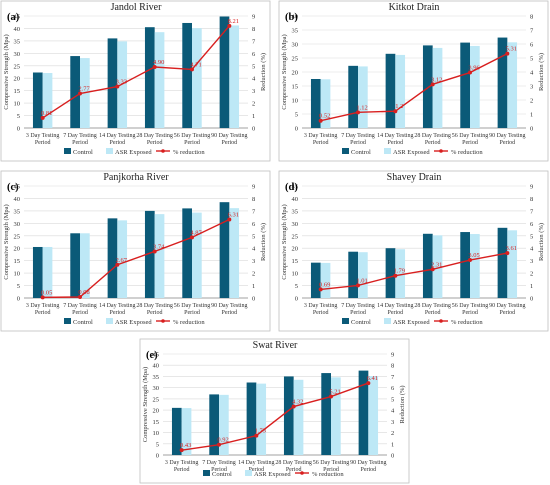 This screenshot has height=485, width=550. Describe the element at coordinates (393, 377) in the screenshot. I see `y2-tick-label: 7` at that location.